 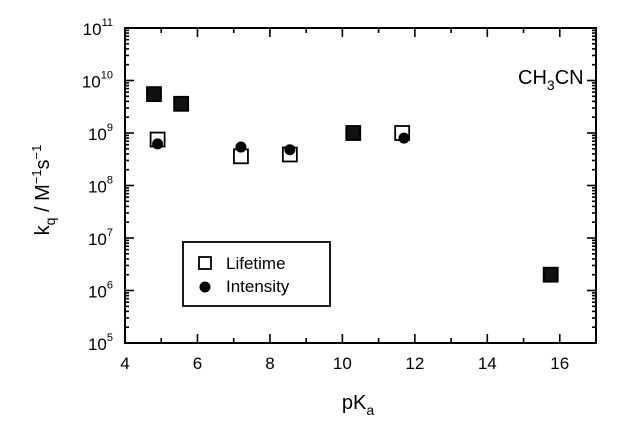 What do you see at coordinates (100, 133) in the screenshot?
I see `y-tick-label: 10⁹` at bounding box center [100, 133].